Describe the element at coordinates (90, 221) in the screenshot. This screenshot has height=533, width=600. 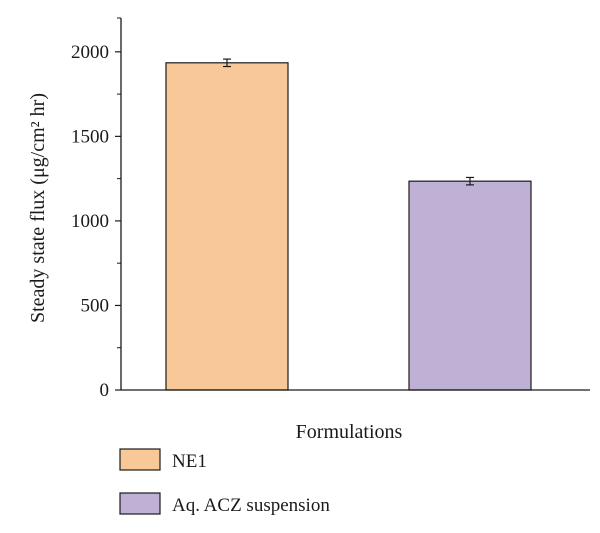
I see `y-tick-label: 1000` at that location.